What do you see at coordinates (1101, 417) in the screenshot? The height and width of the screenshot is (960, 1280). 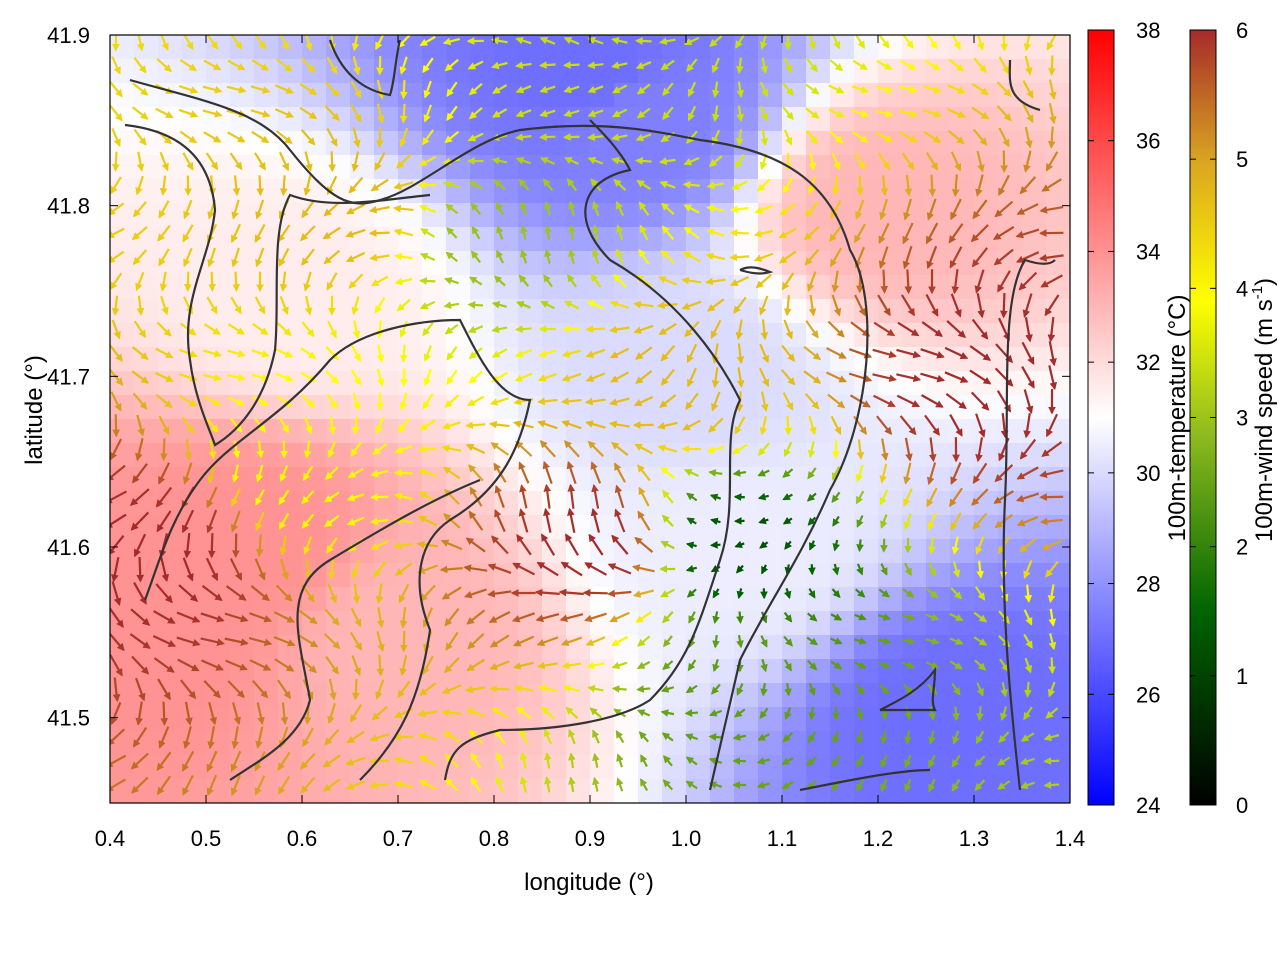 I see `temperature-colorbar-gradient` at bounding box center [1101, 417].